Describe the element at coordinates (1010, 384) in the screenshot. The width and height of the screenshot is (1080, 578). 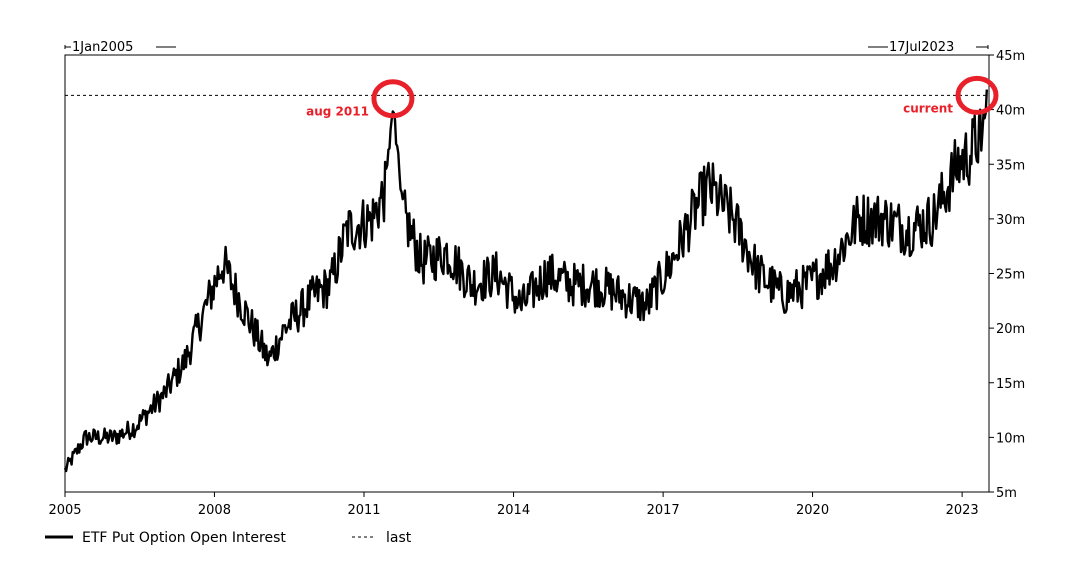
I see `y-tick-label: 15m` at that location.